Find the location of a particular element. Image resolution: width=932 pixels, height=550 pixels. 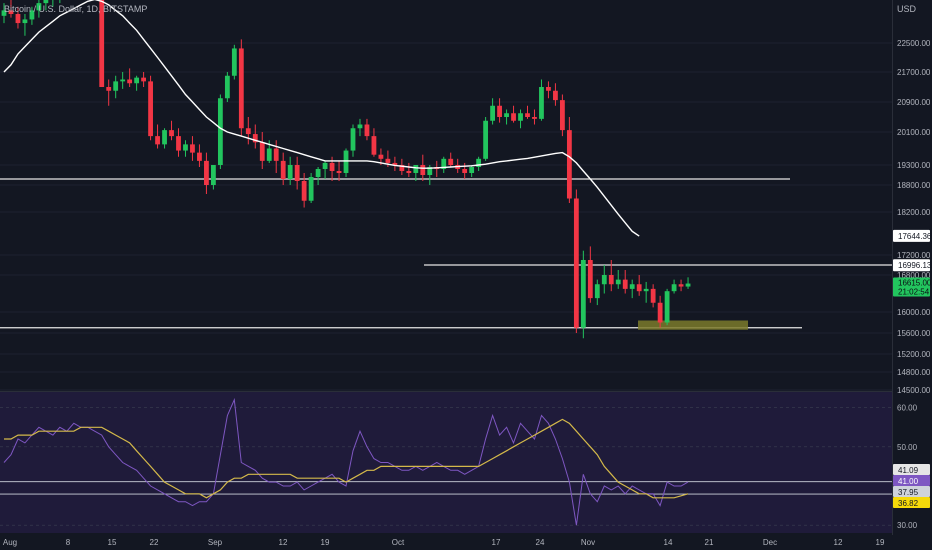

time-tick-label: 24 is located at coordinates (540, 542).